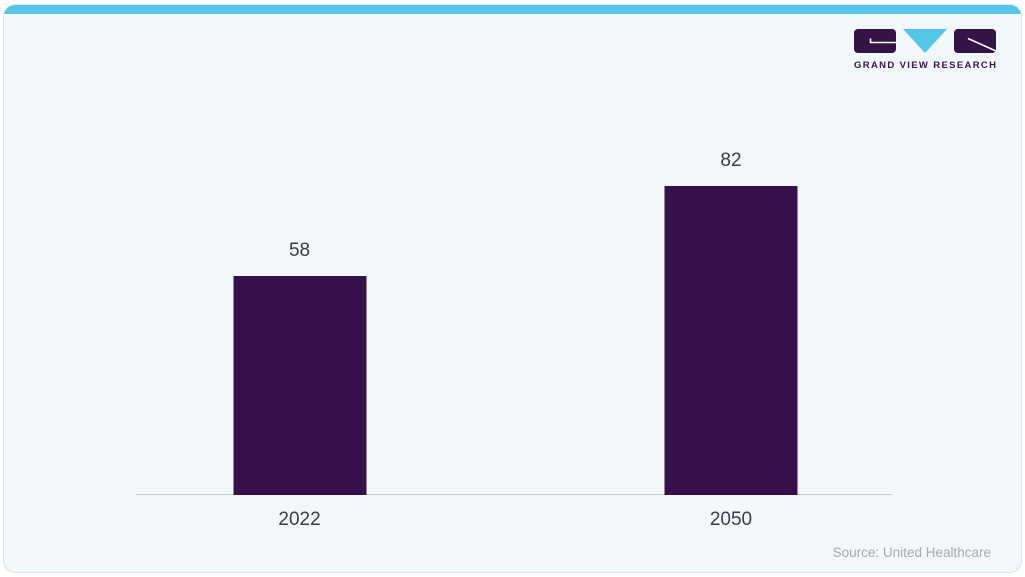  What do you see at coordinates (926, 65) in the screenshot?
I see `gvr-logo-text: GRAND VIEW RESEARCH` at bounding box center [926, 65].